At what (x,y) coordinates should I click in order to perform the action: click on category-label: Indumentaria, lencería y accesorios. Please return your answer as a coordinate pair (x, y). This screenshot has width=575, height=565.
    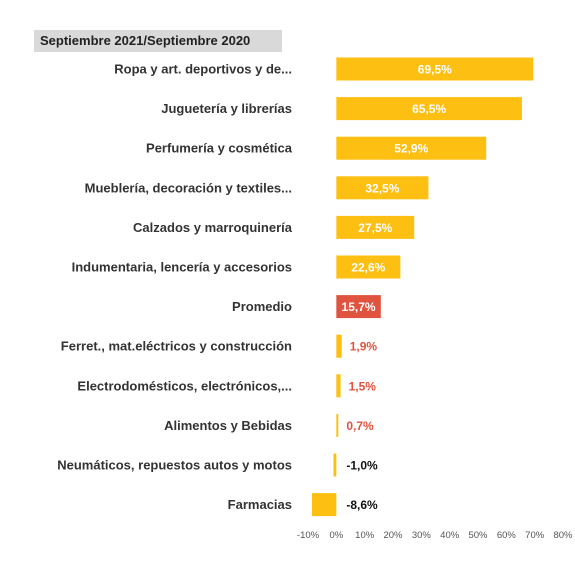
    Looking at the image, I should click on (182, 267).